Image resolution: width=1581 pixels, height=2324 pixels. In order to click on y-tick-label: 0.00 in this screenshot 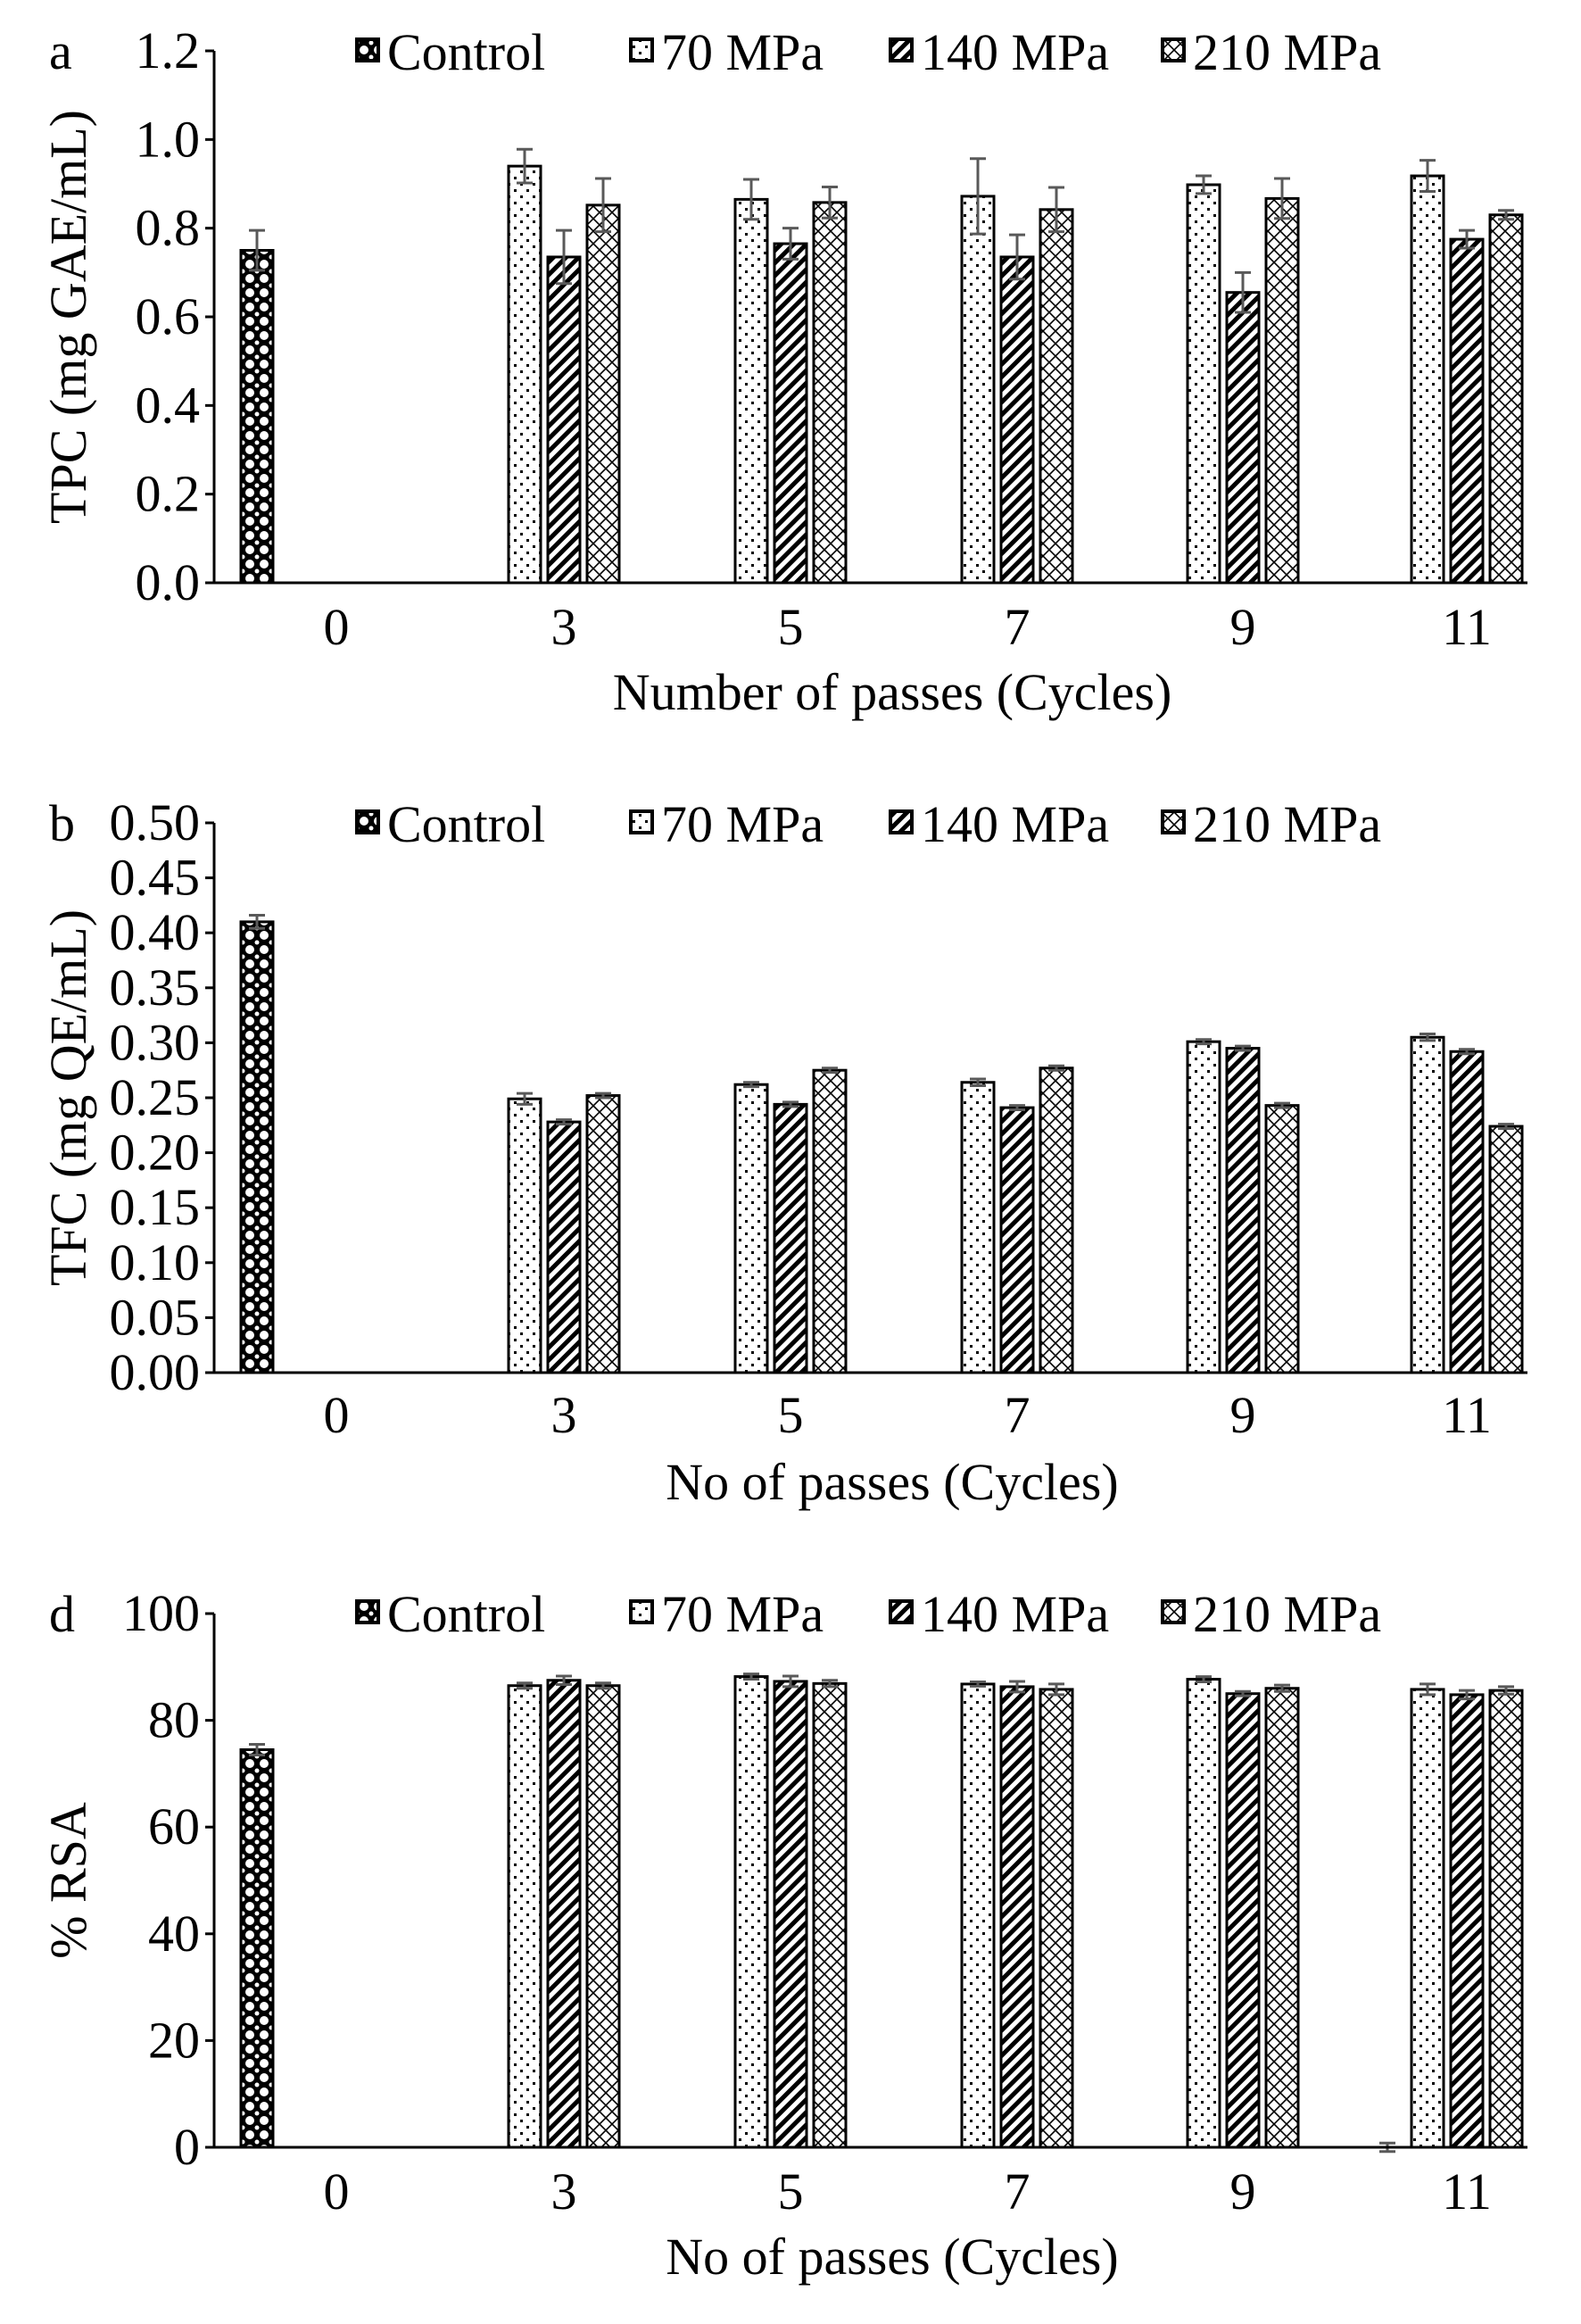, I will do `click(155, 1372)`.